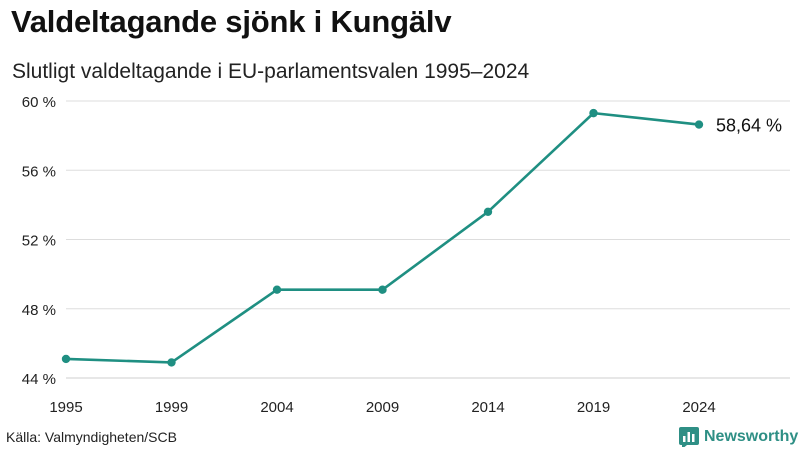  I want to click on source-note: Källa: Valmyndigheten/SCB, so click(91, 437).